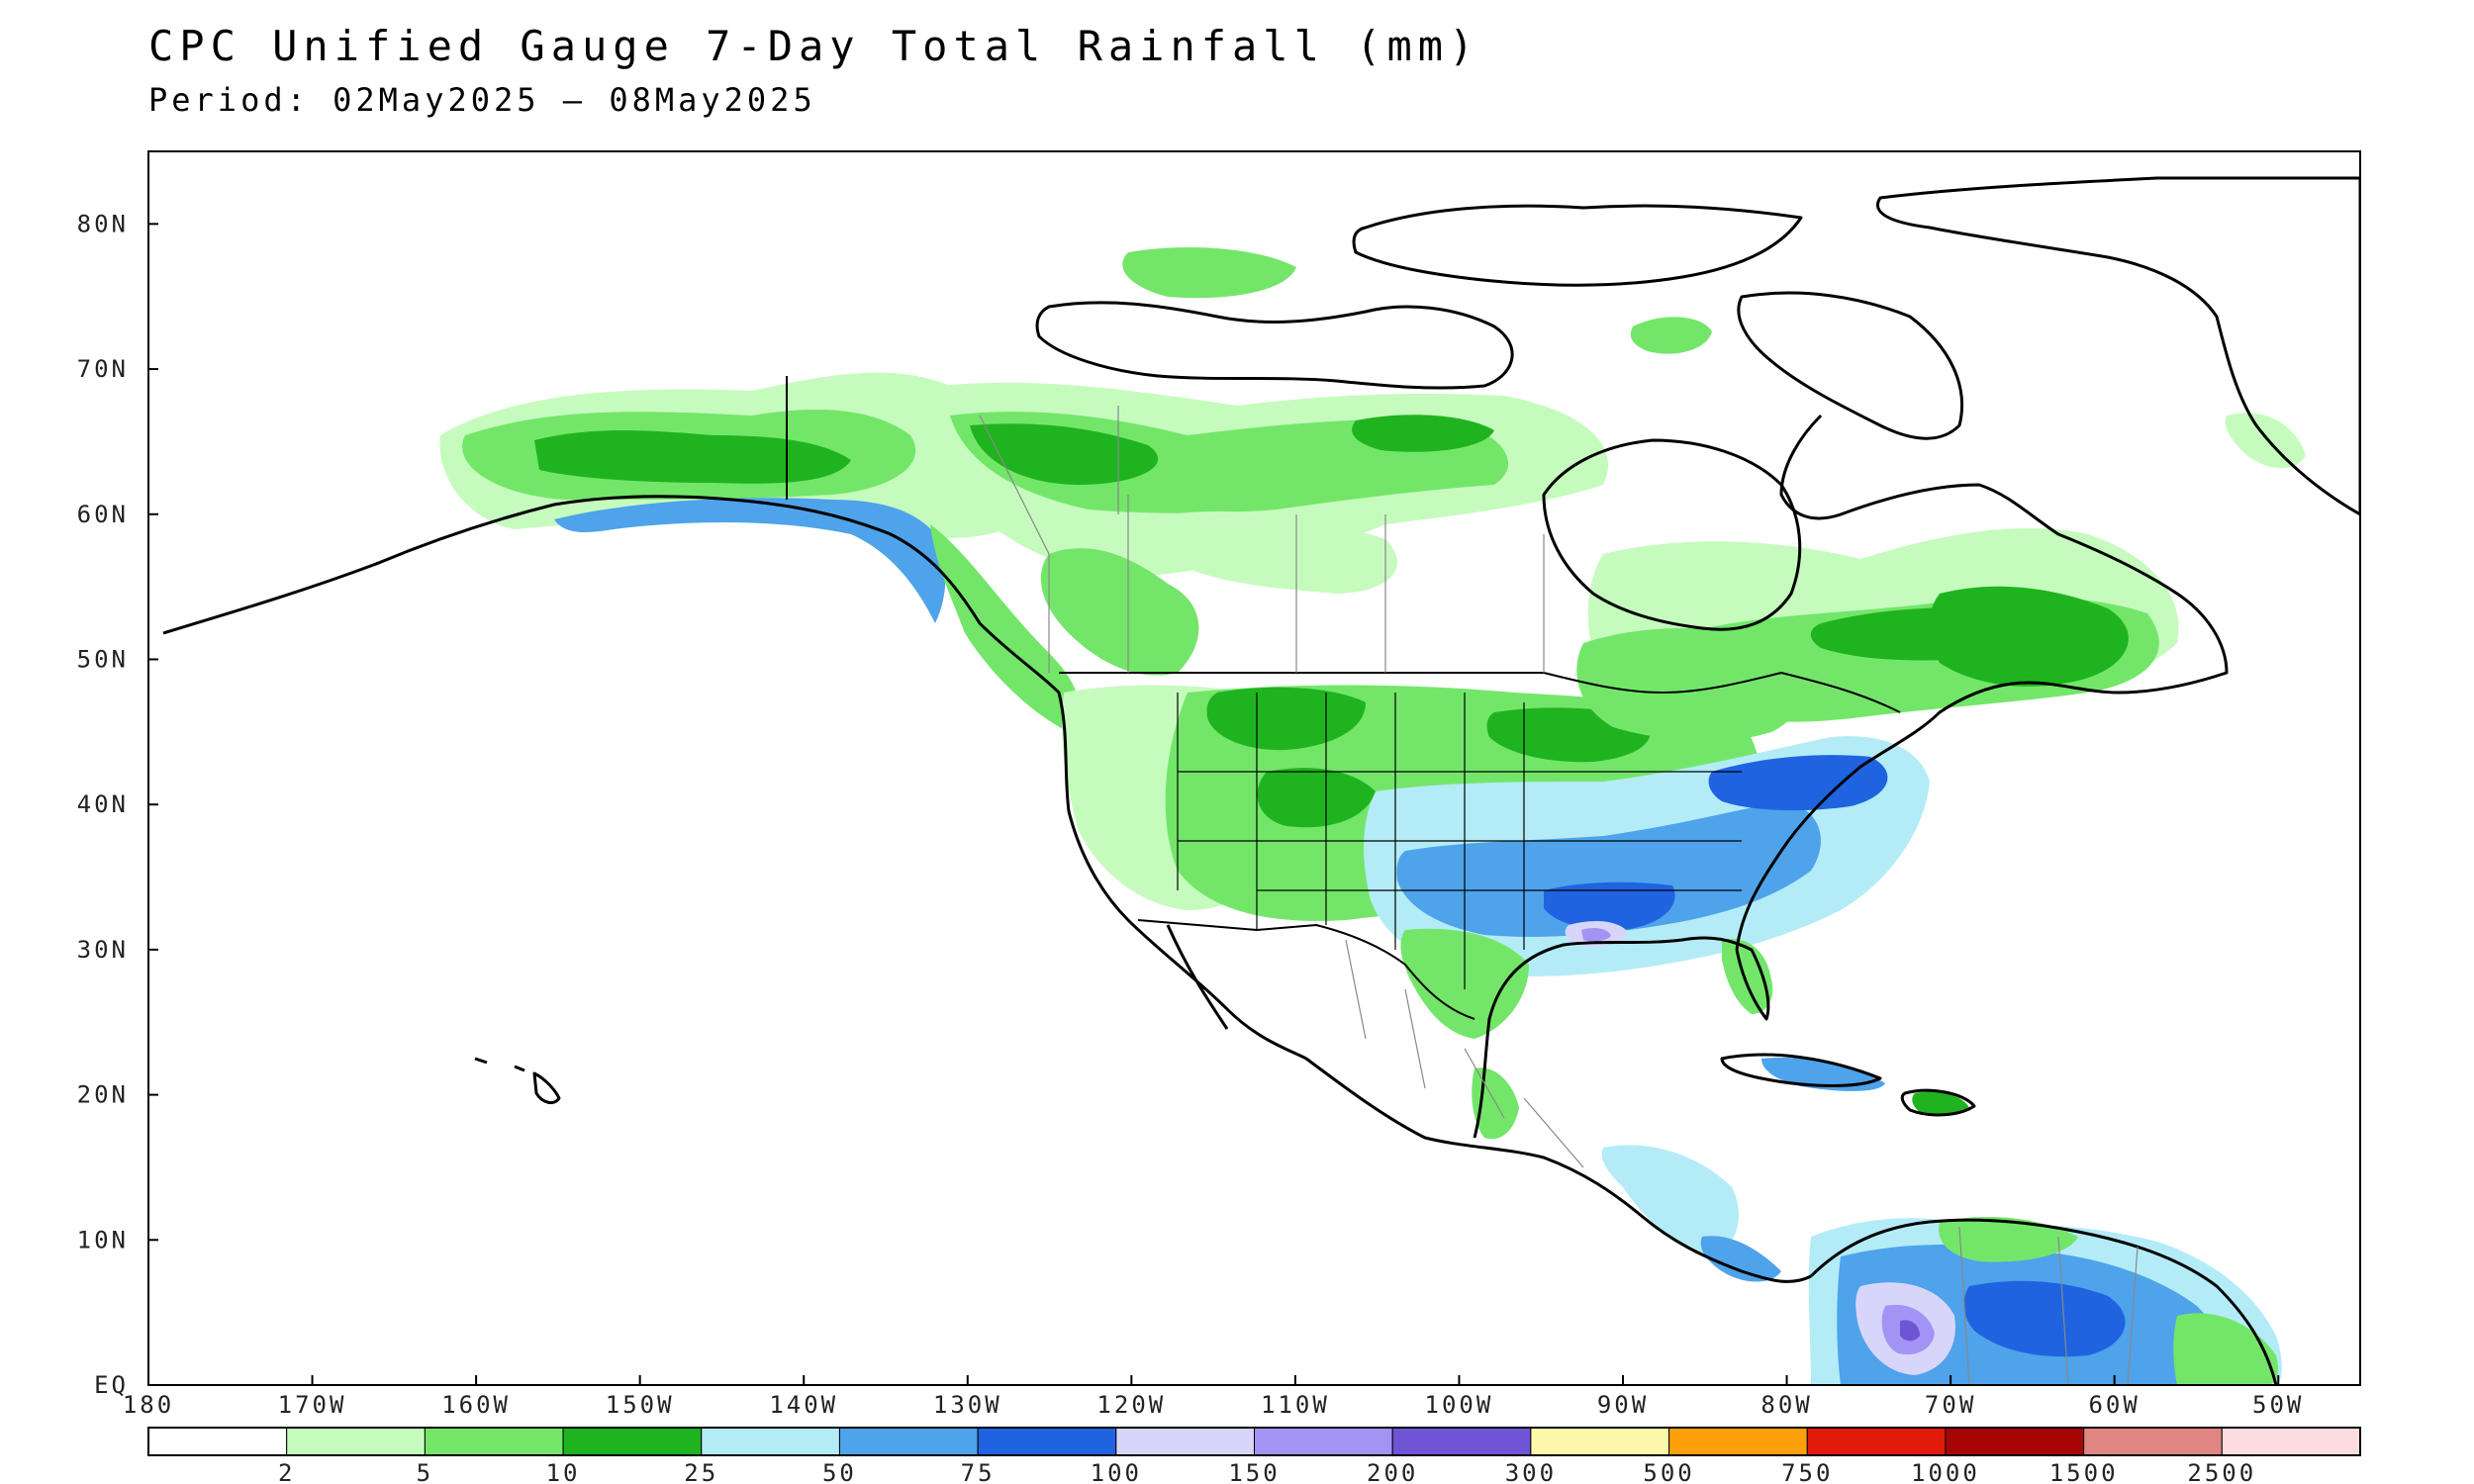  Describe the element at coordinates (1801, 1070) in the screenshot. I see `coast-cuba` at that location.